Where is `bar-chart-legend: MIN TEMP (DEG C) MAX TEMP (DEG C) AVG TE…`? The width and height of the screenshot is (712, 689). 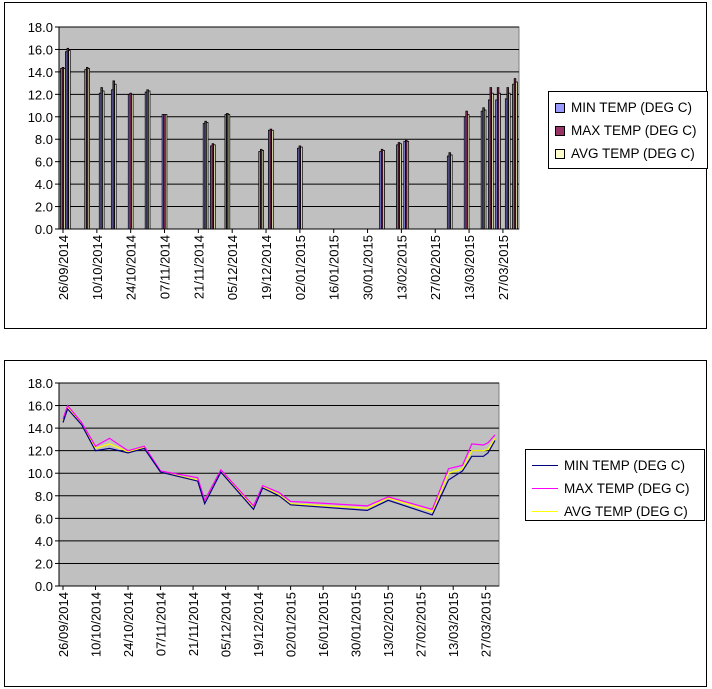 bar-chart-legend: MIN TEMP (DEG C) MAX TEMP (DEG C) AVG TE… is located at coordinates (628, 130).